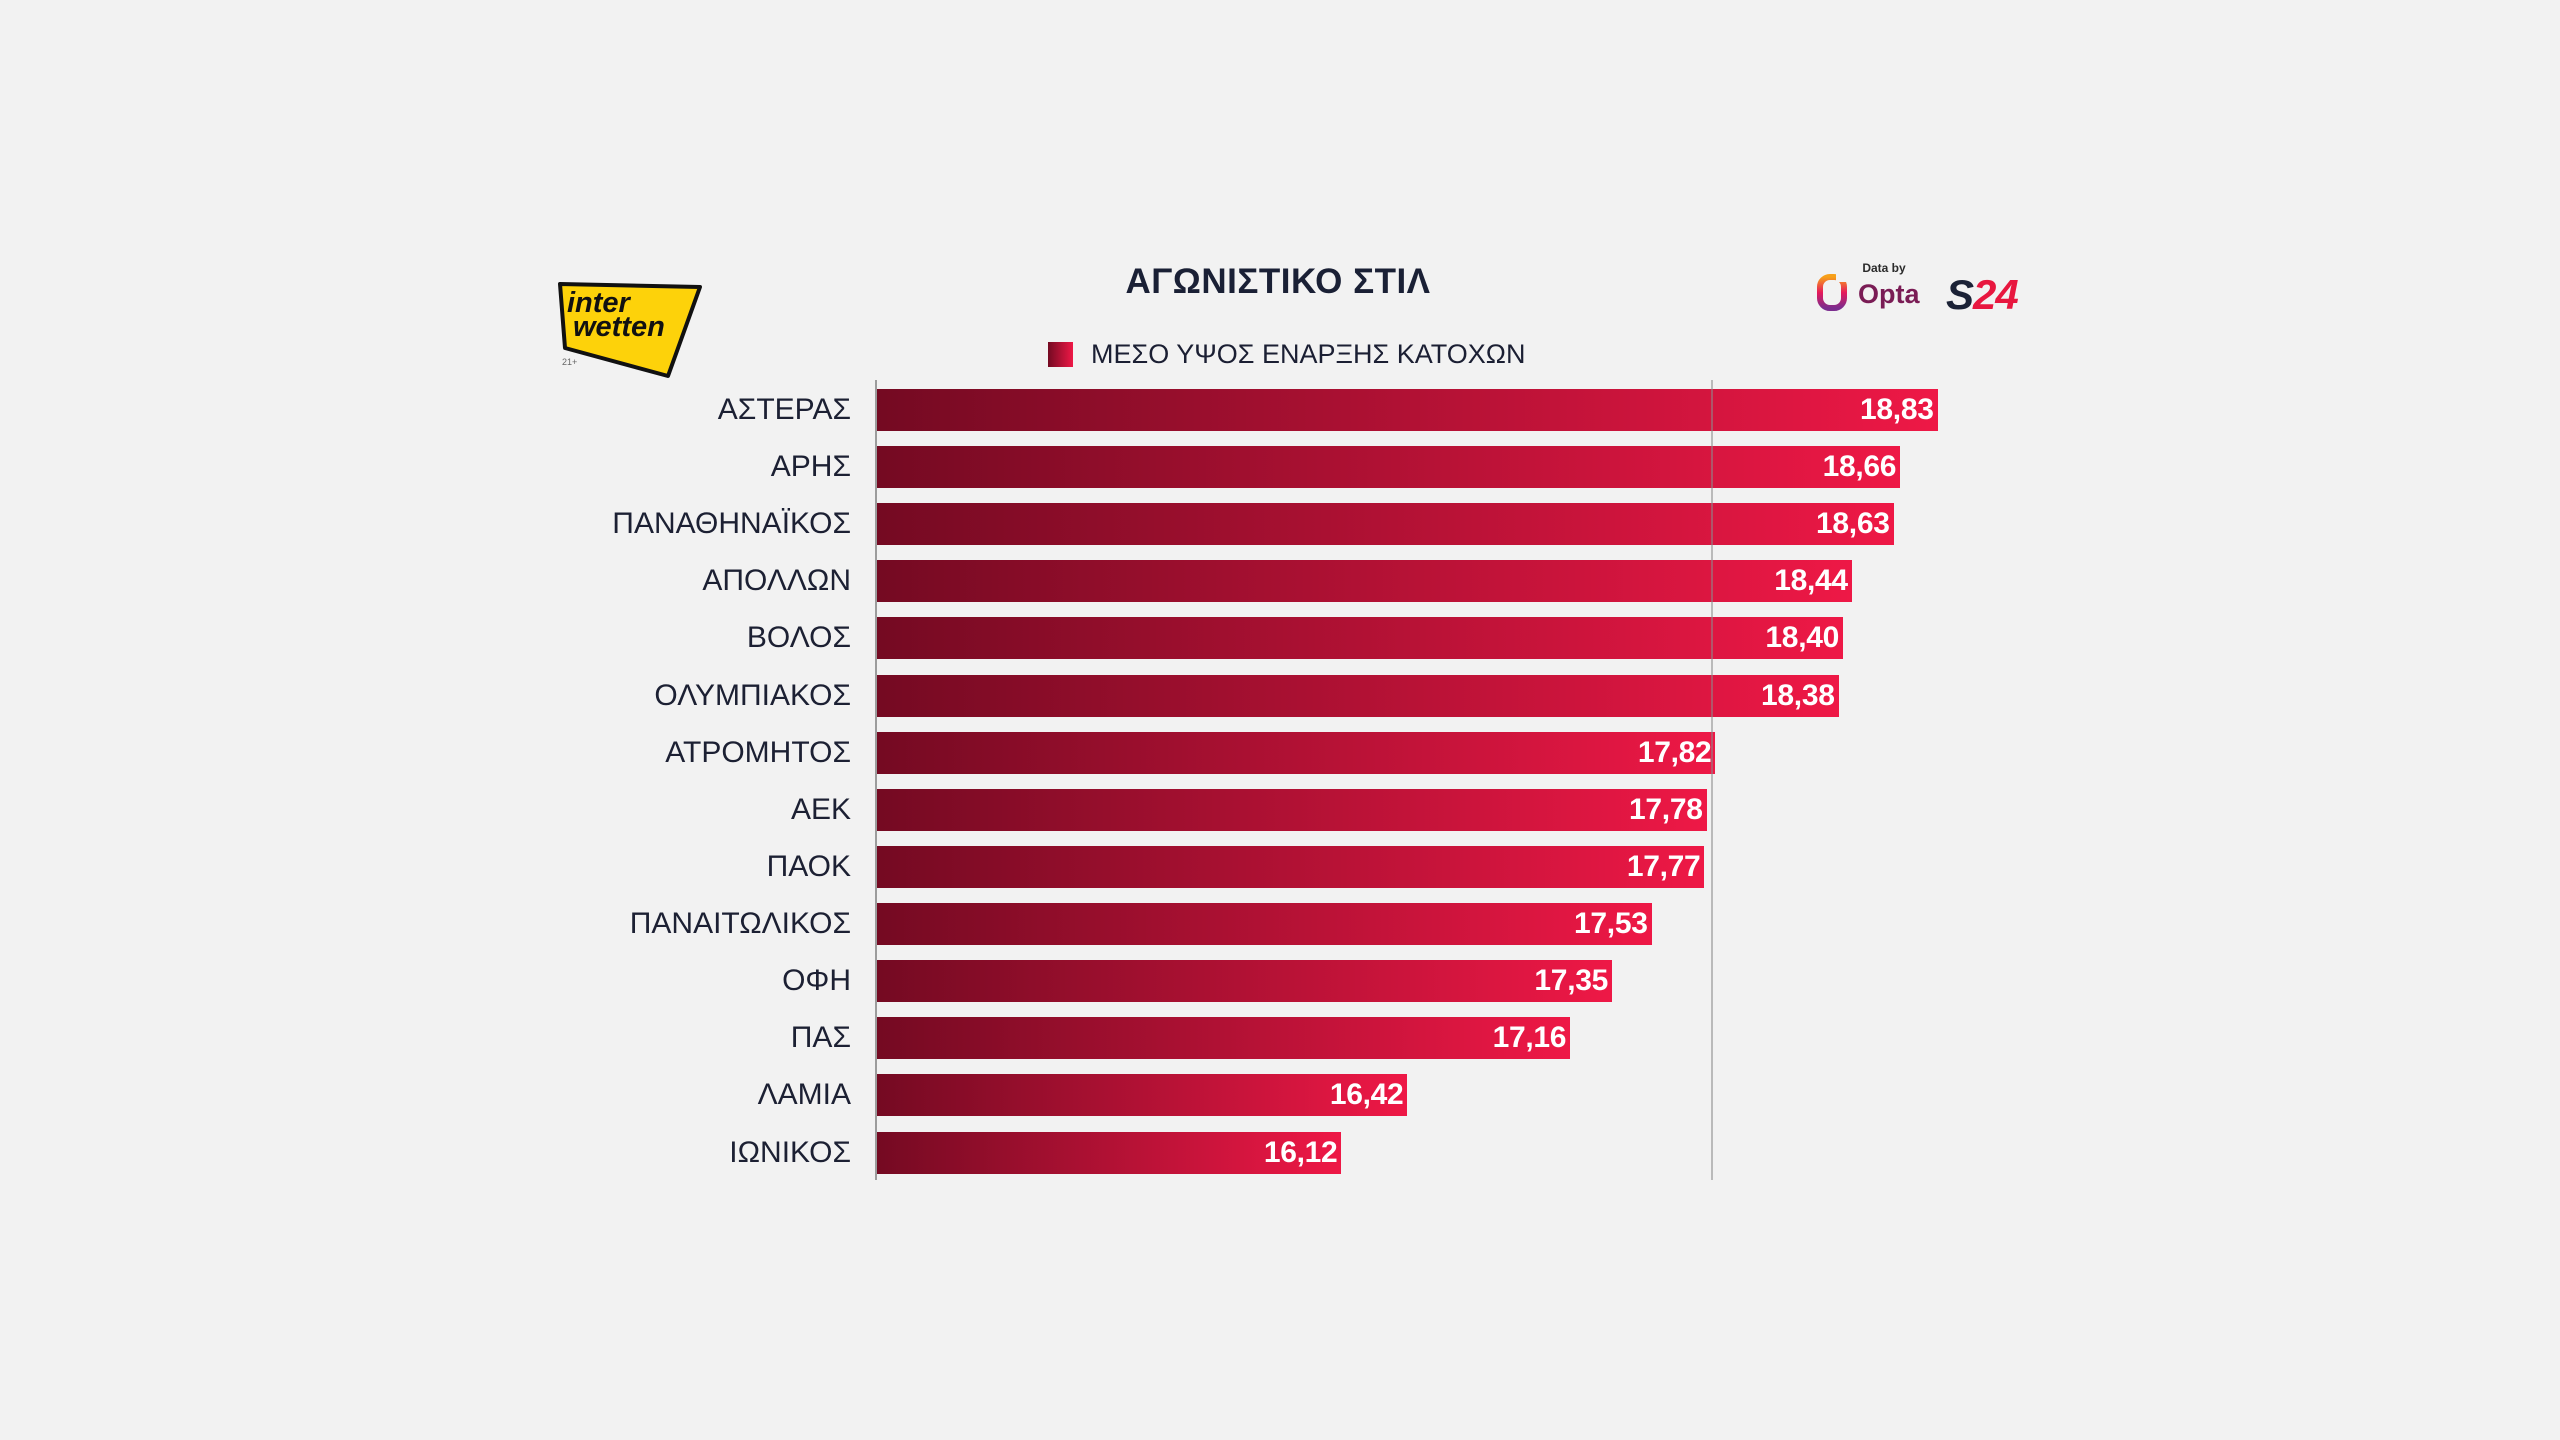  I want to click on svg-text: S24, so click(1982, 293).